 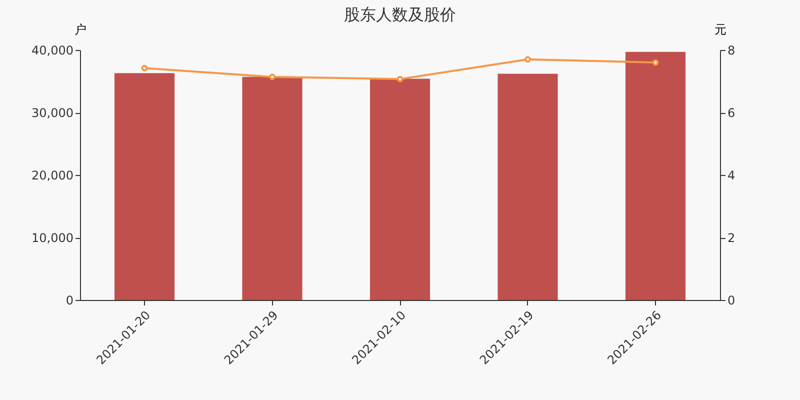 What do you see at coordinates (720, 29) in the screenshot?
I see `y2-axis-title: 元` at bounding box center [720, 29].